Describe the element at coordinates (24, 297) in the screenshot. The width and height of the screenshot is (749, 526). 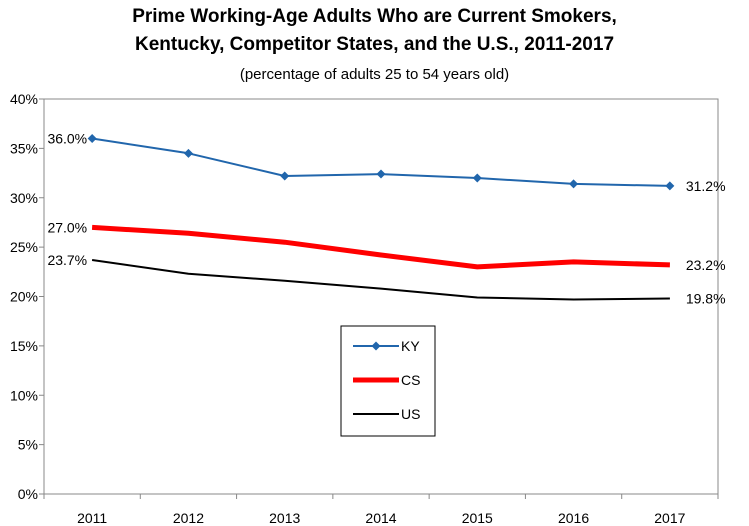
I see `y-tick-label: 20%` at that location.